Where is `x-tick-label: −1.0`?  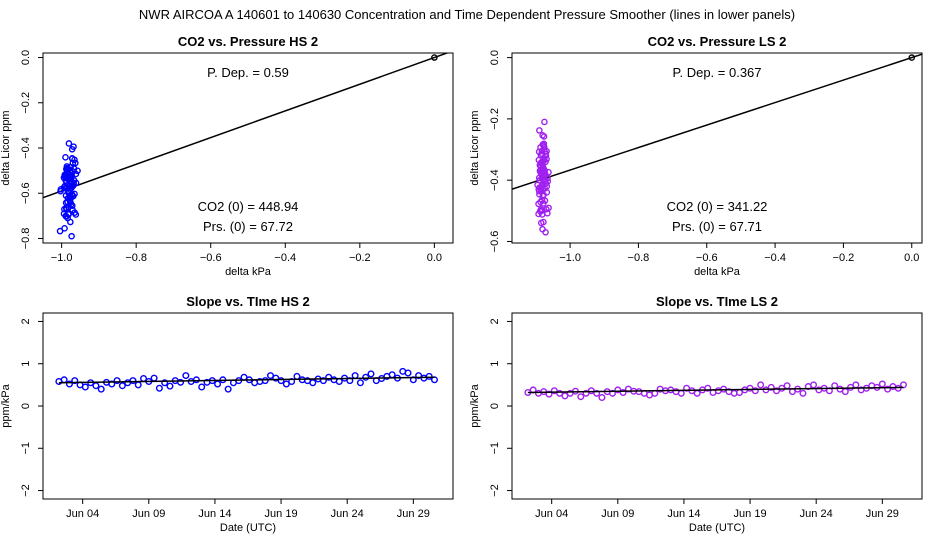 x-tick-label: −1.0 is located at coordinates (62, 258).